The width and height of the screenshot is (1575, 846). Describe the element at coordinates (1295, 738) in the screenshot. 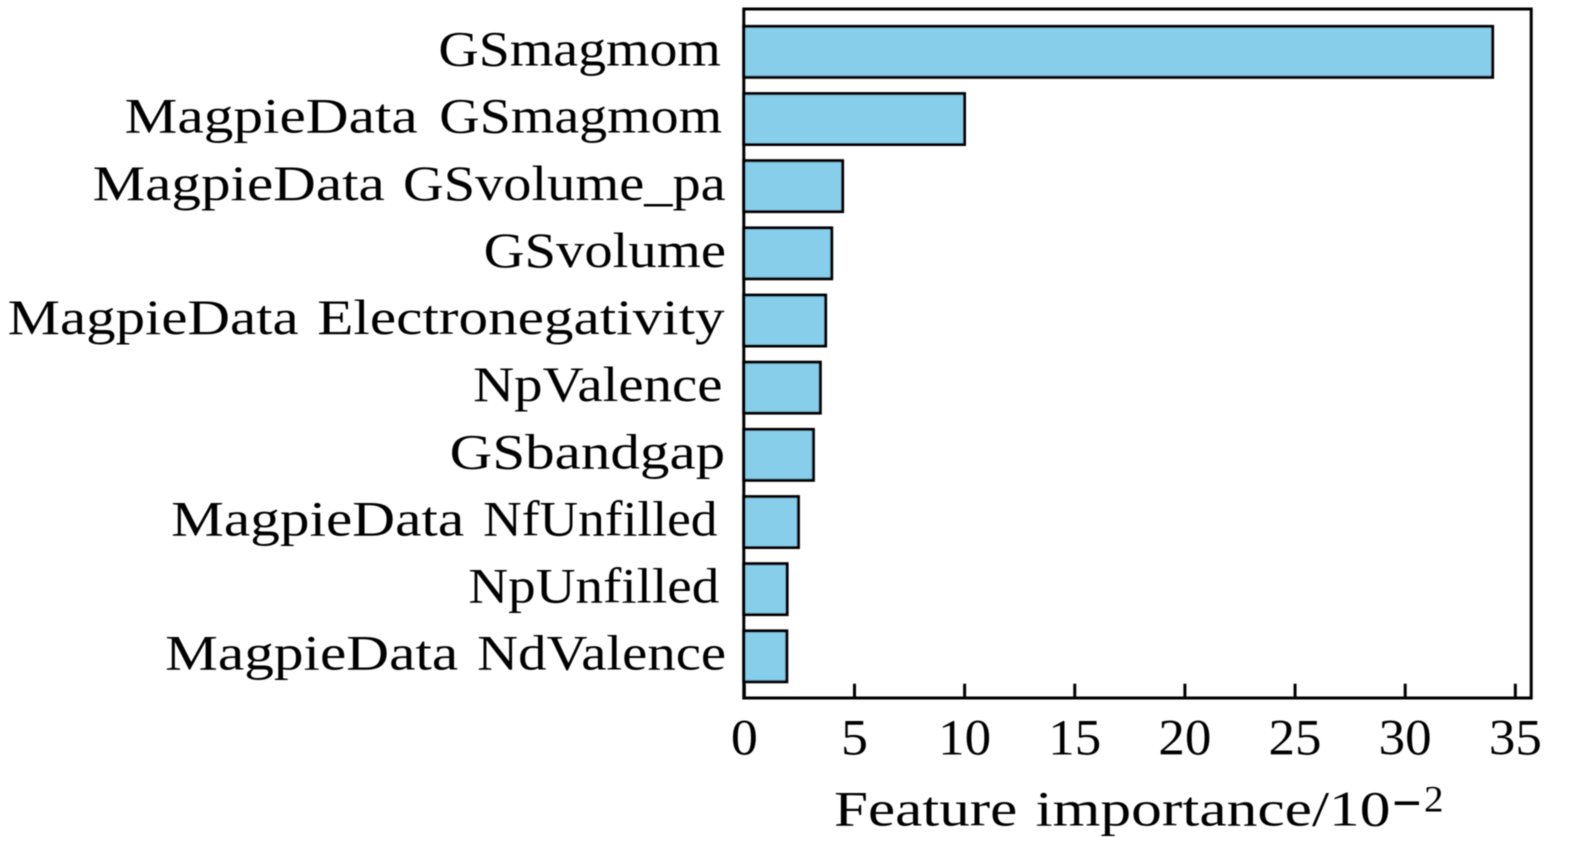

I see `svg-text: 25` at that location.